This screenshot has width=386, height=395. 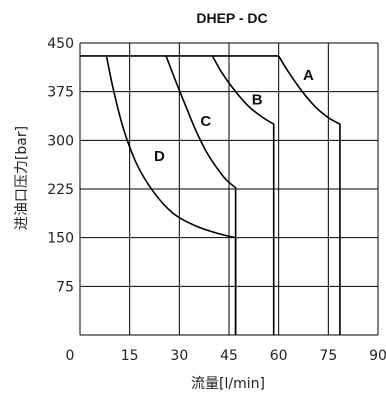 I want to click on curve-c, so click(x=201, y=195).